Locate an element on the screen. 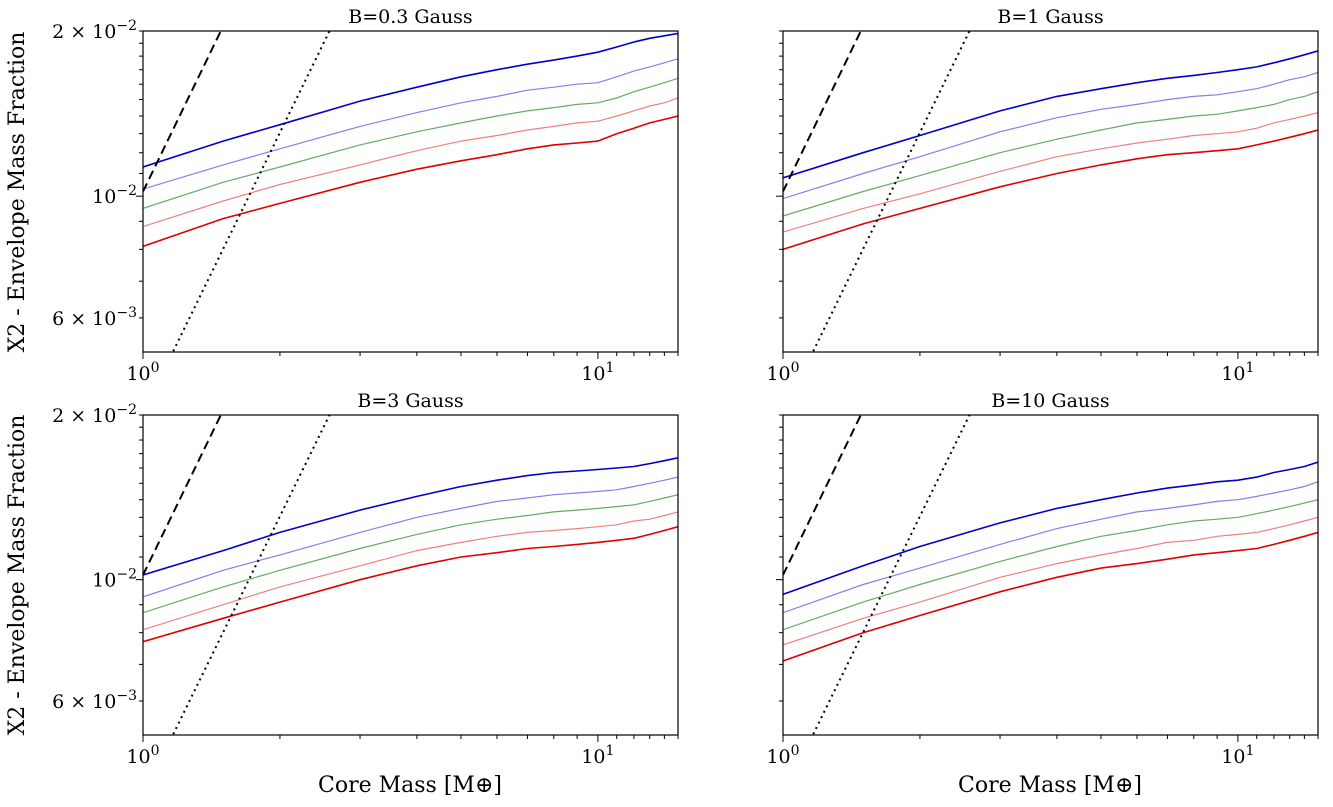 The width and height of the screenshot is (1333, 807). xlabel-right: Core Mass [M⊕] is located at coordinates (1050, 785).